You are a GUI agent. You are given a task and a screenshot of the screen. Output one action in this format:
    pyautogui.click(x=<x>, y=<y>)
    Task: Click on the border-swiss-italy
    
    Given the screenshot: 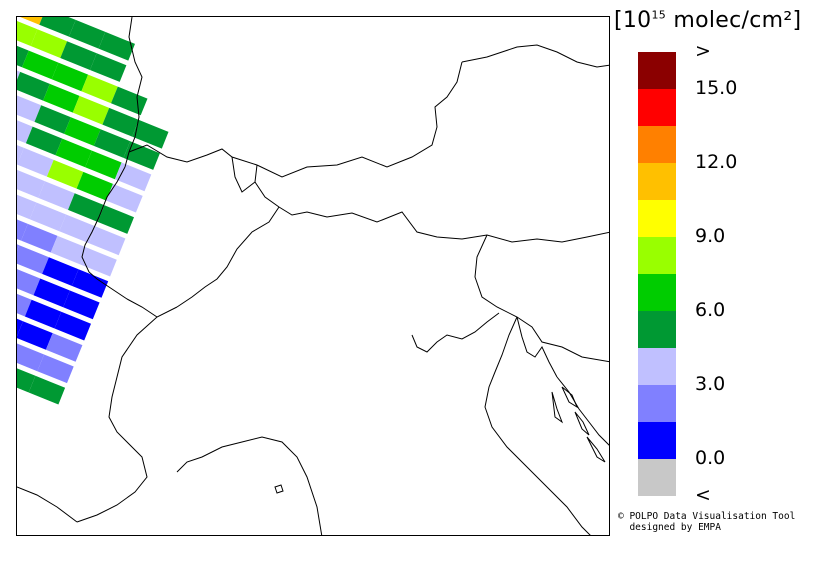 What is the action you would take?
    pyautogui.click(x=228, y=257)
    